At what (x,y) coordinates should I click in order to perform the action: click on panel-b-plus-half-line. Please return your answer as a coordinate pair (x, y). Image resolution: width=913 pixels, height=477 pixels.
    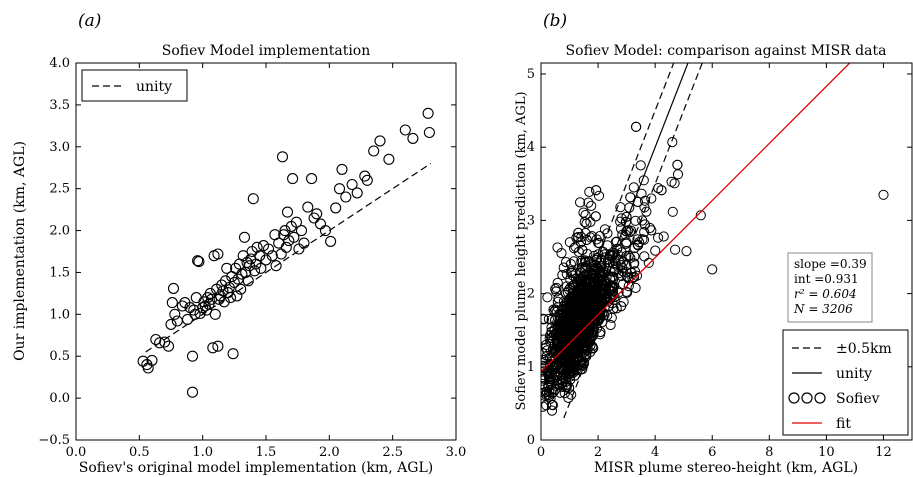
    Looking at the image, I should click on (619, 204).